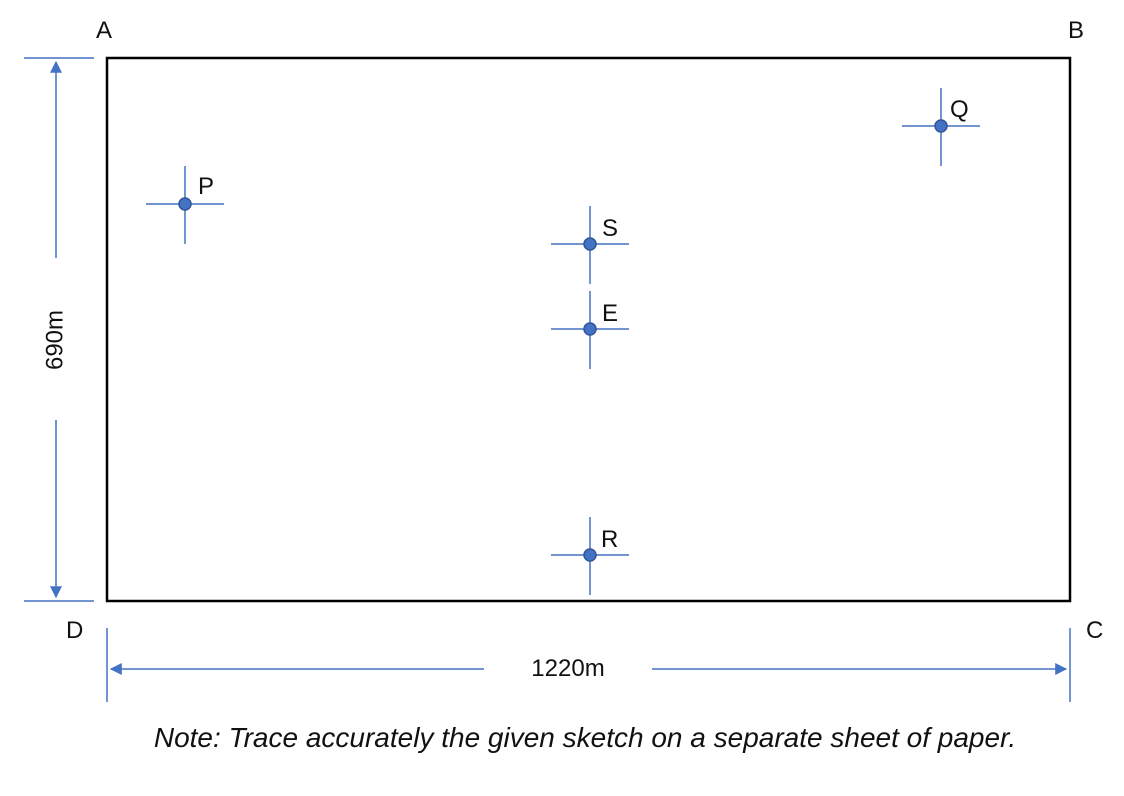 The height and width of the screenshot is (796, 1124). What do you see at coordinates (1094, 630) in the screenshot?
I see `corner-c-label: C` at bounding box center [1094, 630].